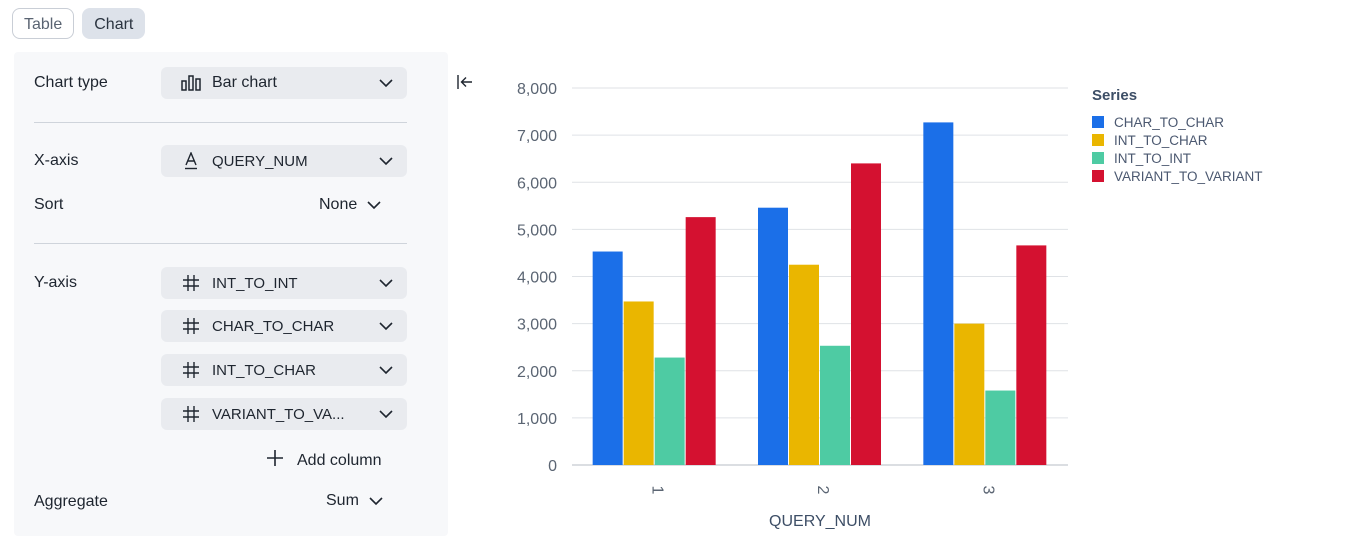 This screenshot has height=537, width=1358. Describe the element at coordinates (822, 490) in the screenshot. I see `x-tick-label: 2` at that location.